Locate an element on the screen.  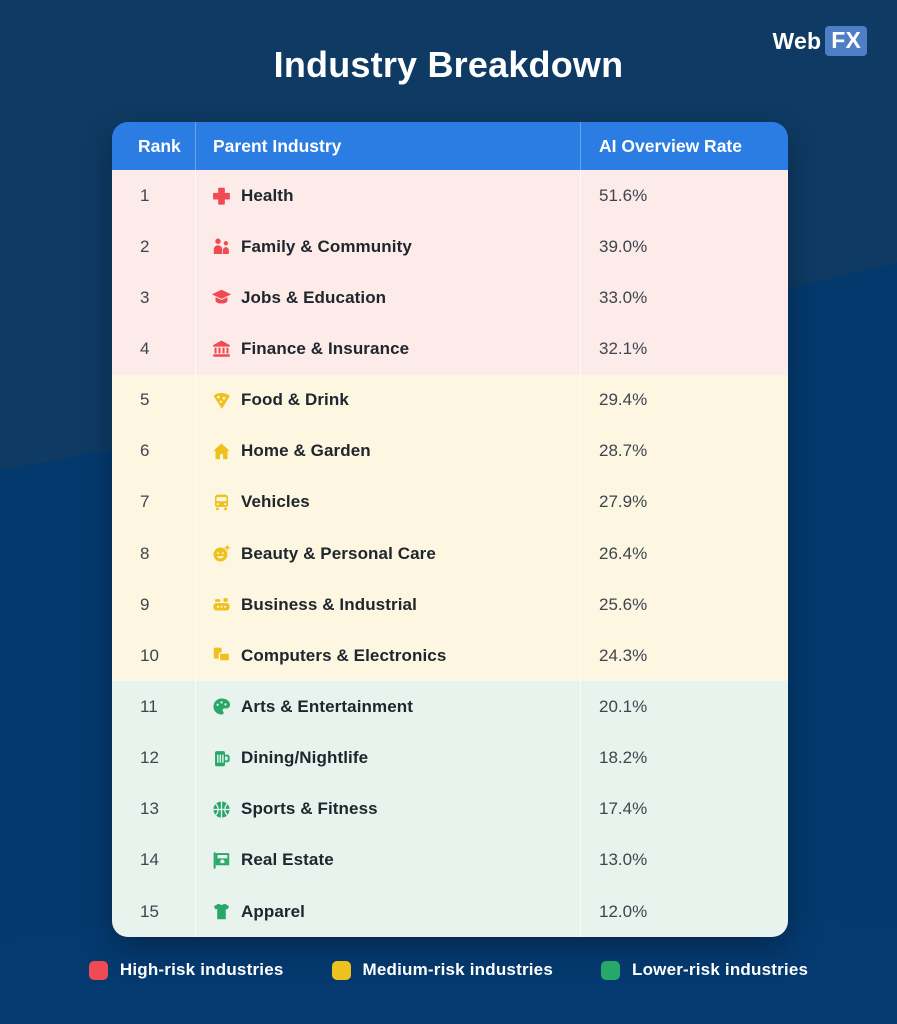
industry-label: Sports & Fitness is located at coordinates (309, 809).